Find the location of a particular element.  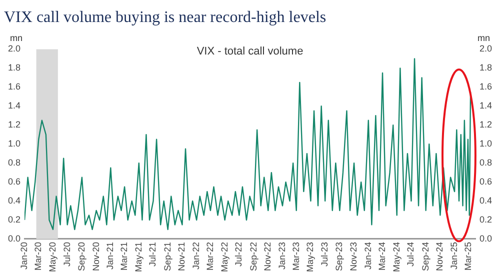

x-tick-label: Mar-20 is located at coordinates (38, 256).